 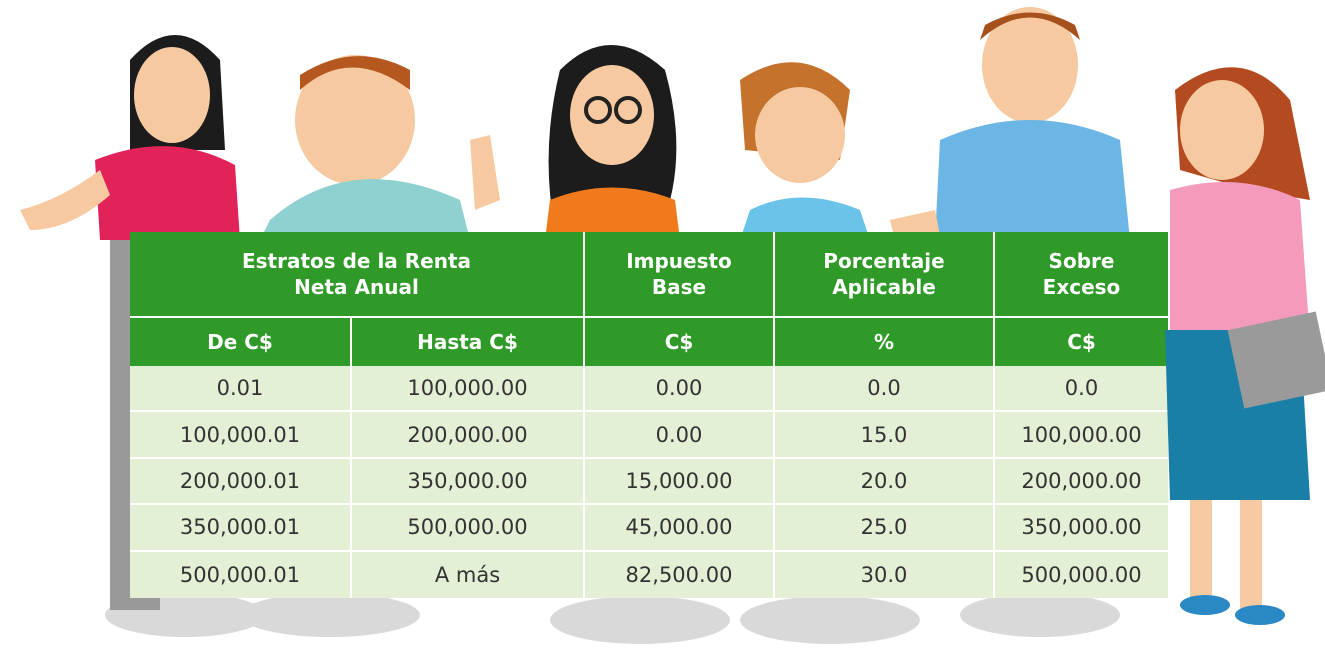 I want to click on cell-text: 15.0, so click(x=884, y=434).